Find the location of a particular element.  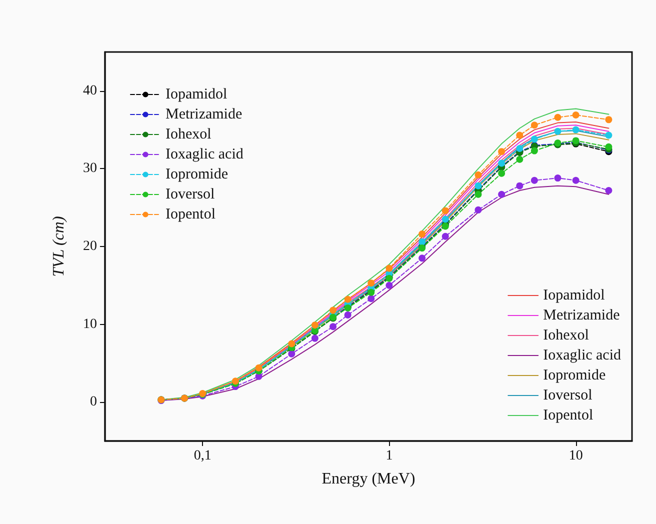

y-tick-label: 10 is located at coordinates (90, 324).